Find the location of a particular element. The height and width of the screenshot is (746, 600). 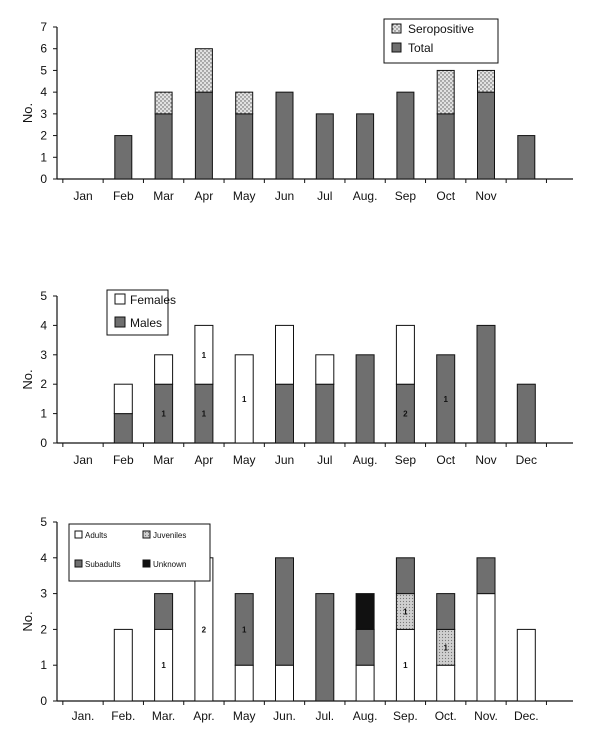

legend: Adults Juveniles Subadults Unknown is located at coordinates (139, 552).